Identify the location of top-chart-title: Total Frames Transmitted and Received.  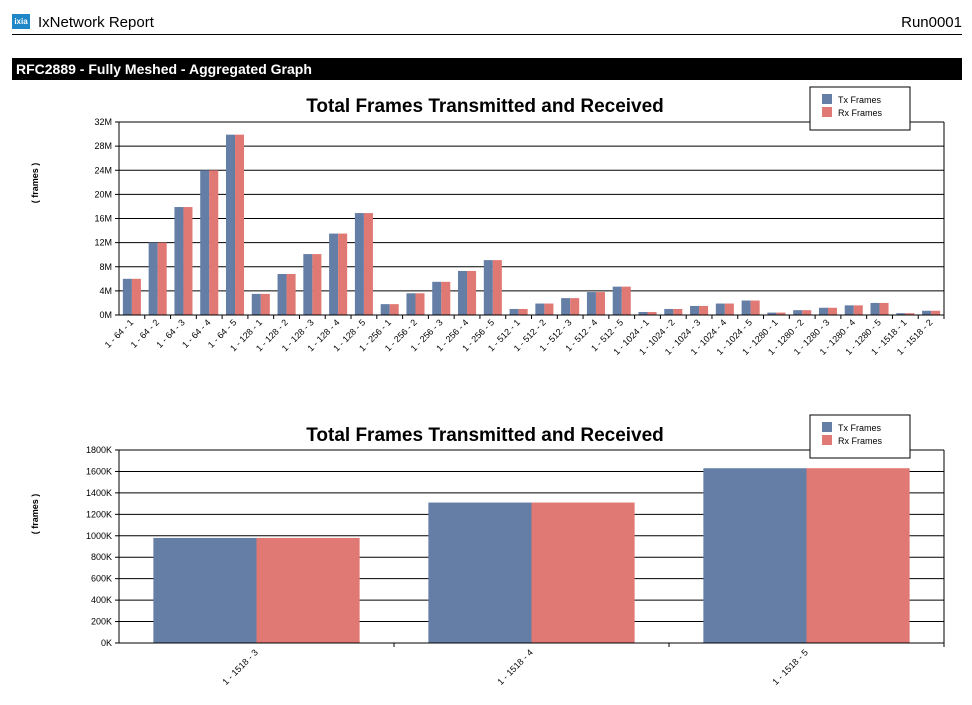
(485, 106).